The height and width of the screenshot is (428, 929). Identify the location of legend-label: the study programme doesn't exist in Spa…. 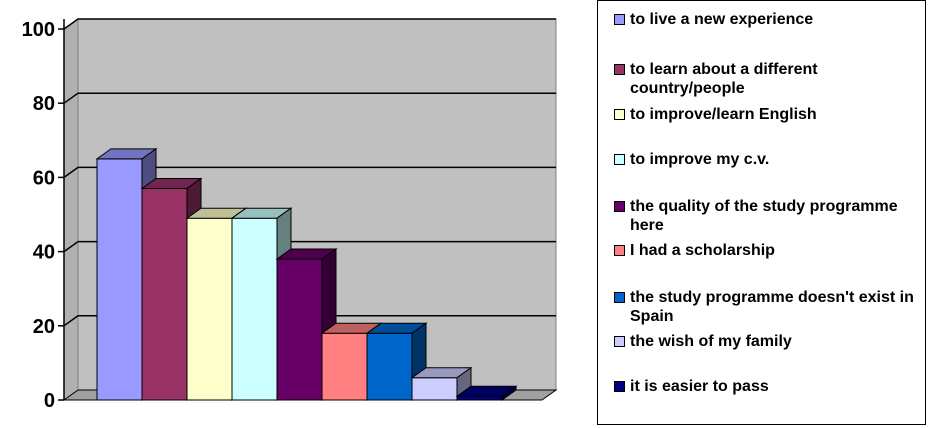
(772, 307).